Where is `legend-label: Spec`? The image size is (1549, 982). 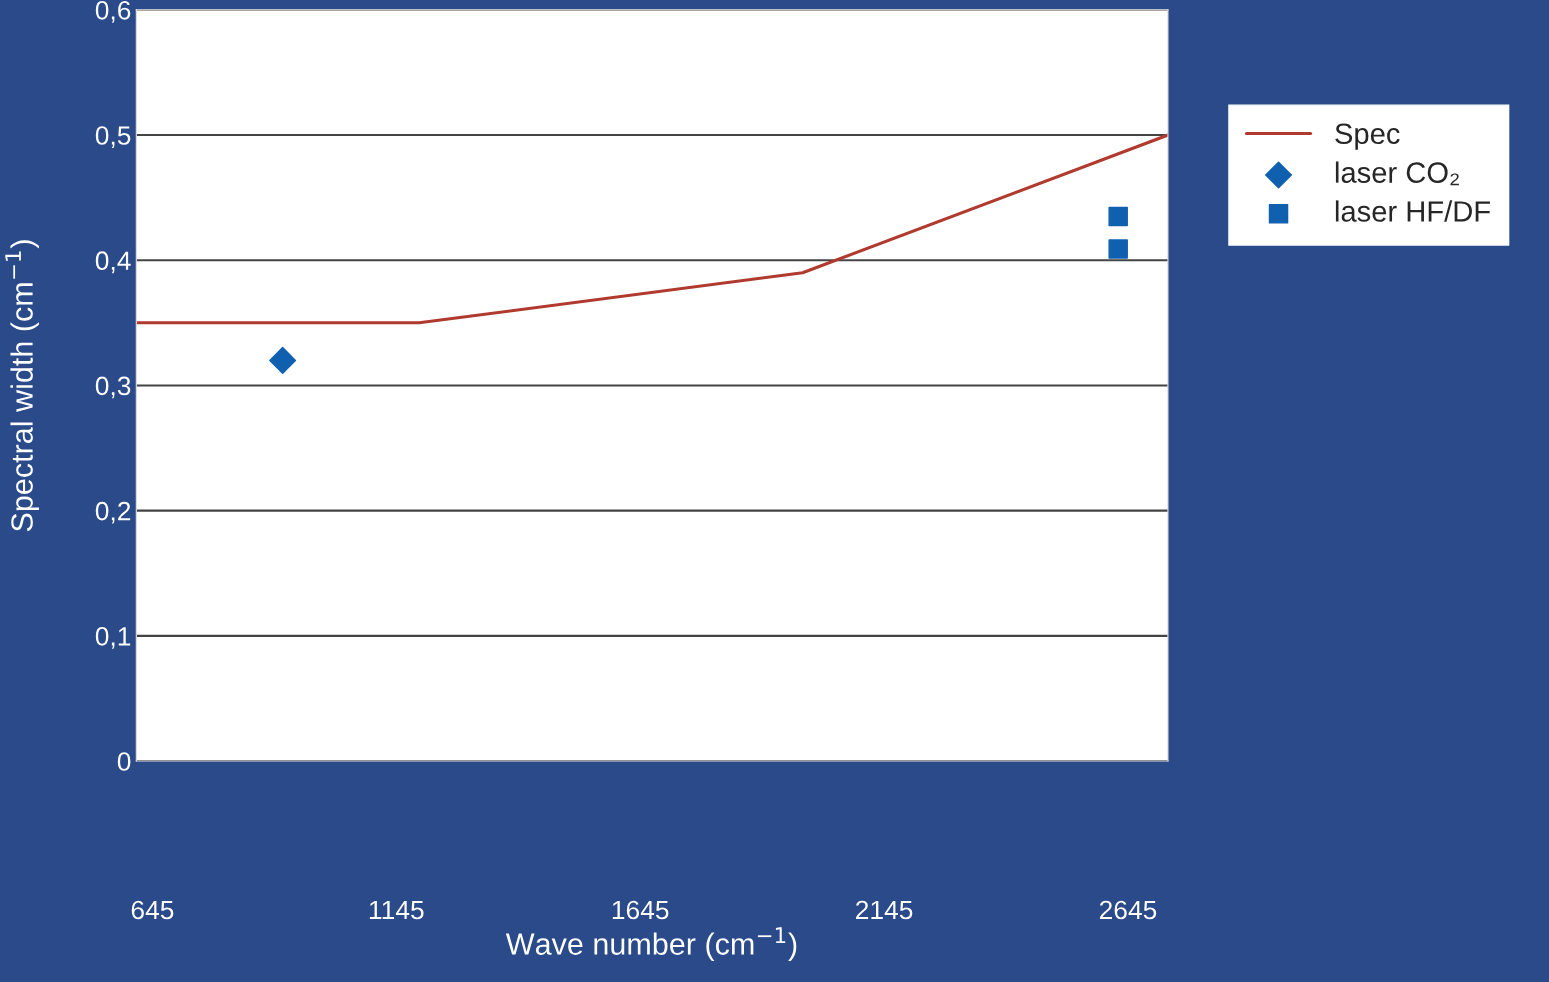
legend-label: Spec is located at coordinates (1367, 136).